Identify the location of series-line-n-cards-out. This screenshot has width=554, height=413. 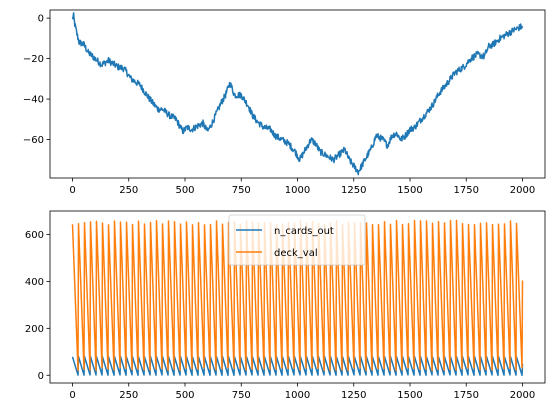
(297, 366).